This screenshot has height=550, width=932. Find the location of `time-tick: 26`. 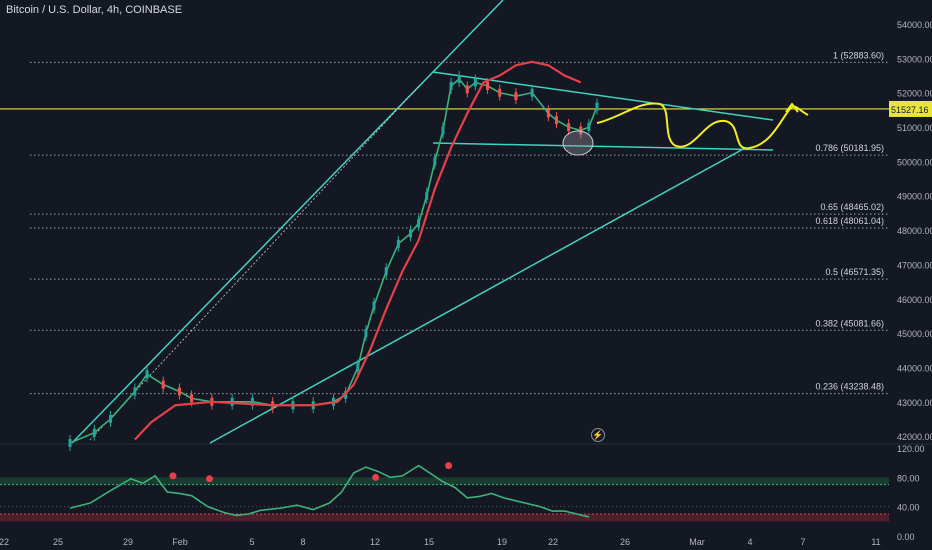

time-tick: 26 is located at coordinates (625, 542).